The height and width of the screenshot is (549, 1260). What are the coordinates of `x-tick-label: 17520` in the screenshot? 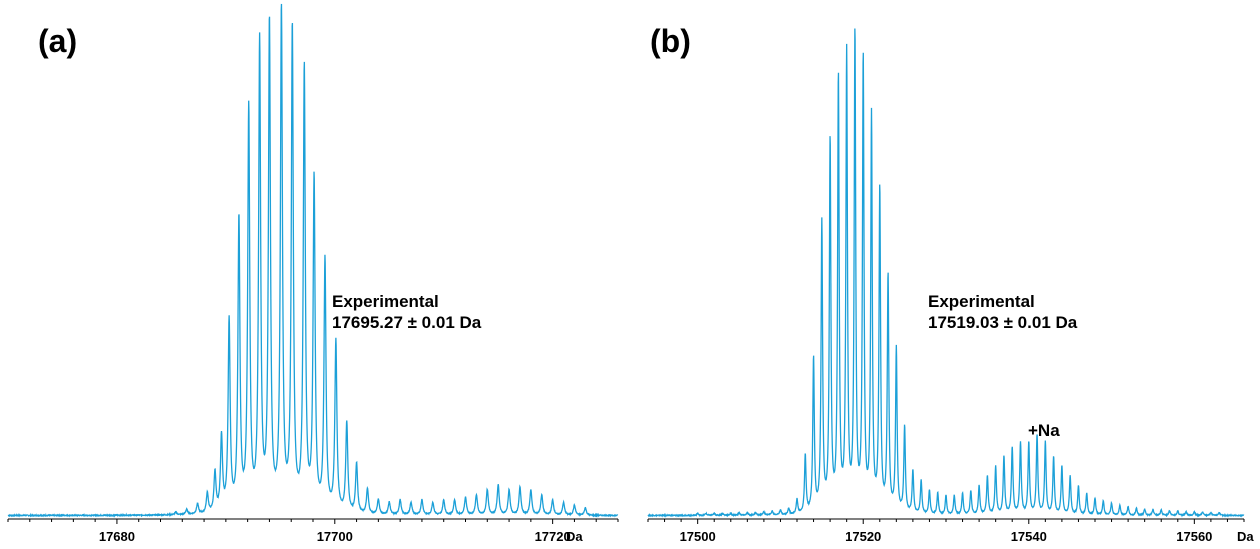 It's located at (863, 536).